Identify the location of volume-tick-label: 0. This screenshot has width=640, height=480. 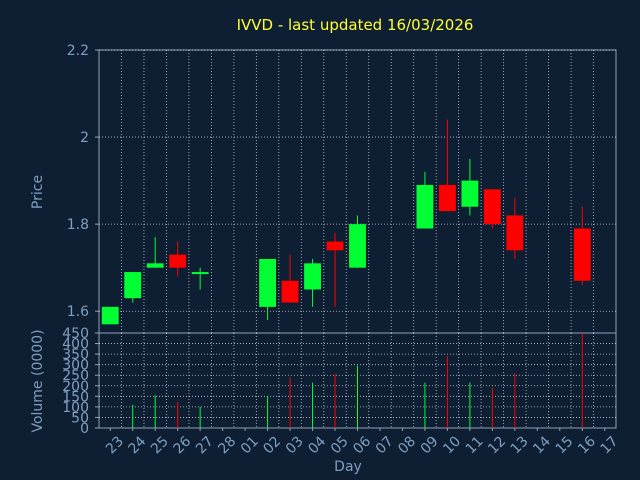
(84, 429).